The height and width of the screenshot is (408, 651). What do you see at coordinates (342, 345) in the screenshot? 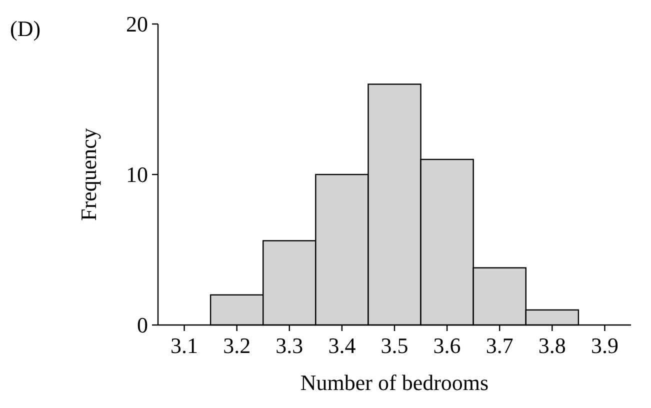
I see `x-tick-label: 3.4` at bounding box center [342, 345].